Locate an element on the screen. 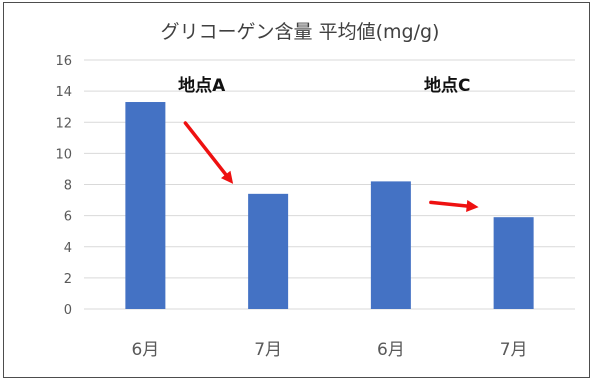 This screenshot has height=383, width=595. group-label: 地点C is located at coordinates (447, 85).